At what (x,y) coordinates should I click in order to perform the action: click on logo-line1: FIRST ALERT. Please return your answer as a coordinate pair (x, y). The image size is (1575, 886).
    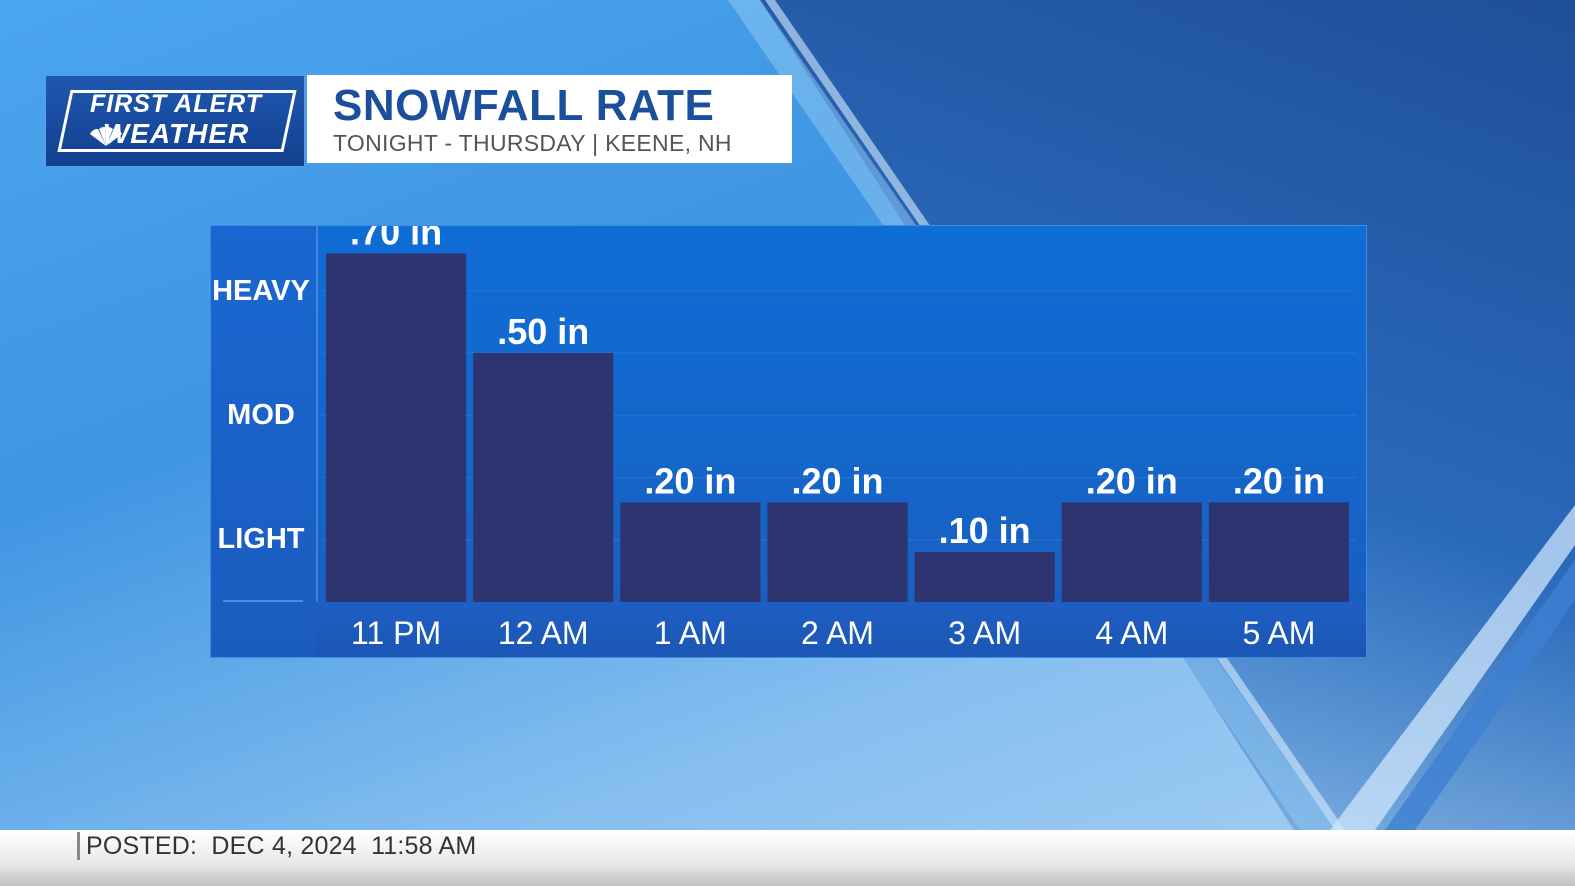
    Looking at the image, I should click on (176, 104).